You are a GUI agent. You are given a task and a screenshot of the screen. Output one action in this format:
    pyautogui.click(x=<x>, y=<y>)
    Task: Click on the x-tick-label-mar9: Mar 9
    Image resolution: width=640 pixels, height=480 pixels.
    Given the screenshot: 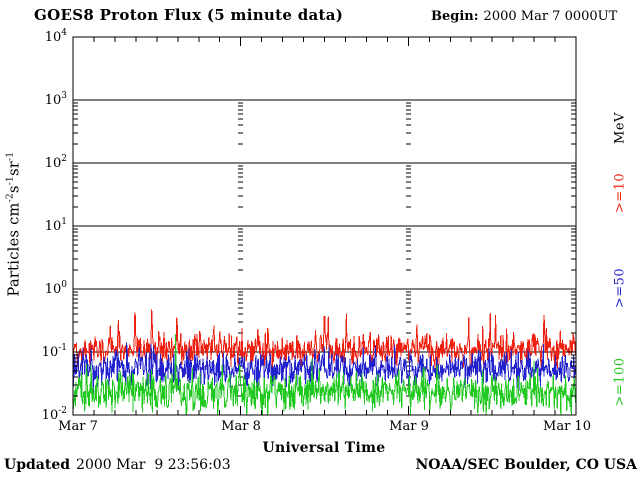 What is the action you would take?
    pyautogui.click(x=409, y=426)
    